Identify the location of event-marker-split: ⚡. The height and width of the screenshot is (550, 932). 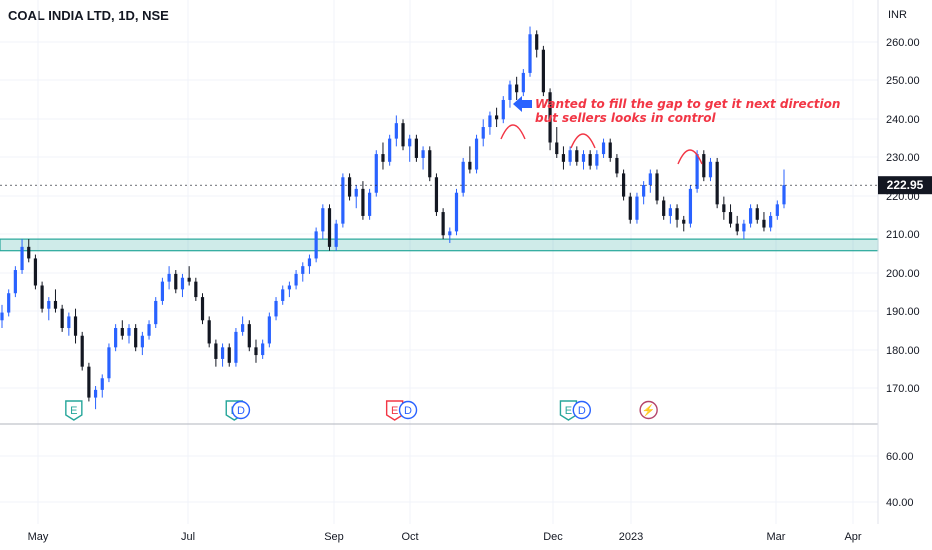
(648, 410).